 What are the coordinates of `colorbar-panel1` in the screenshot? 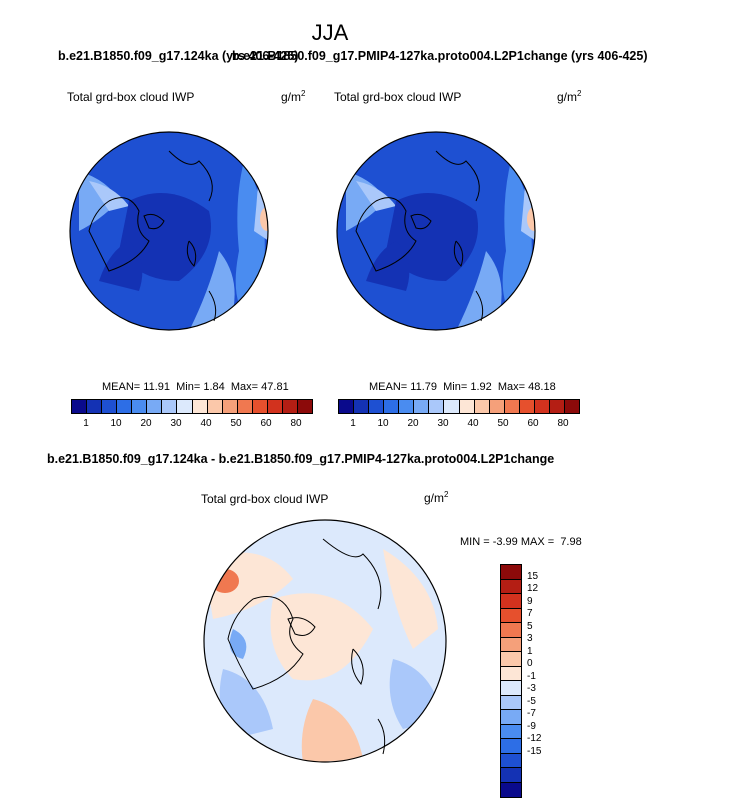 It's located at (192, 406).